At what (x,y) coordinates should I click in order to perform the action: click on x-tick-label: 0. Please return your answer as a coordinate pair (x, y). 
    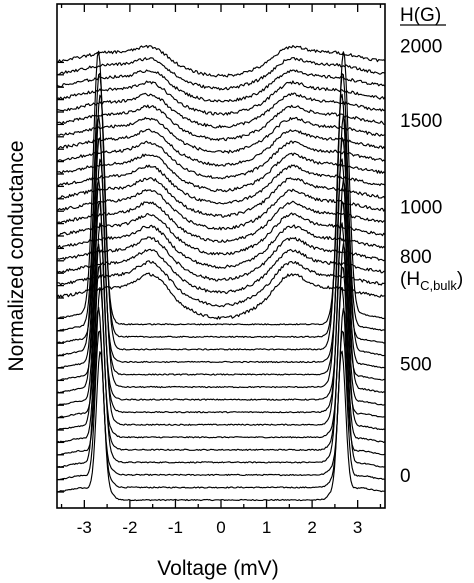
    Looking at the image, I should click on (220, 527).